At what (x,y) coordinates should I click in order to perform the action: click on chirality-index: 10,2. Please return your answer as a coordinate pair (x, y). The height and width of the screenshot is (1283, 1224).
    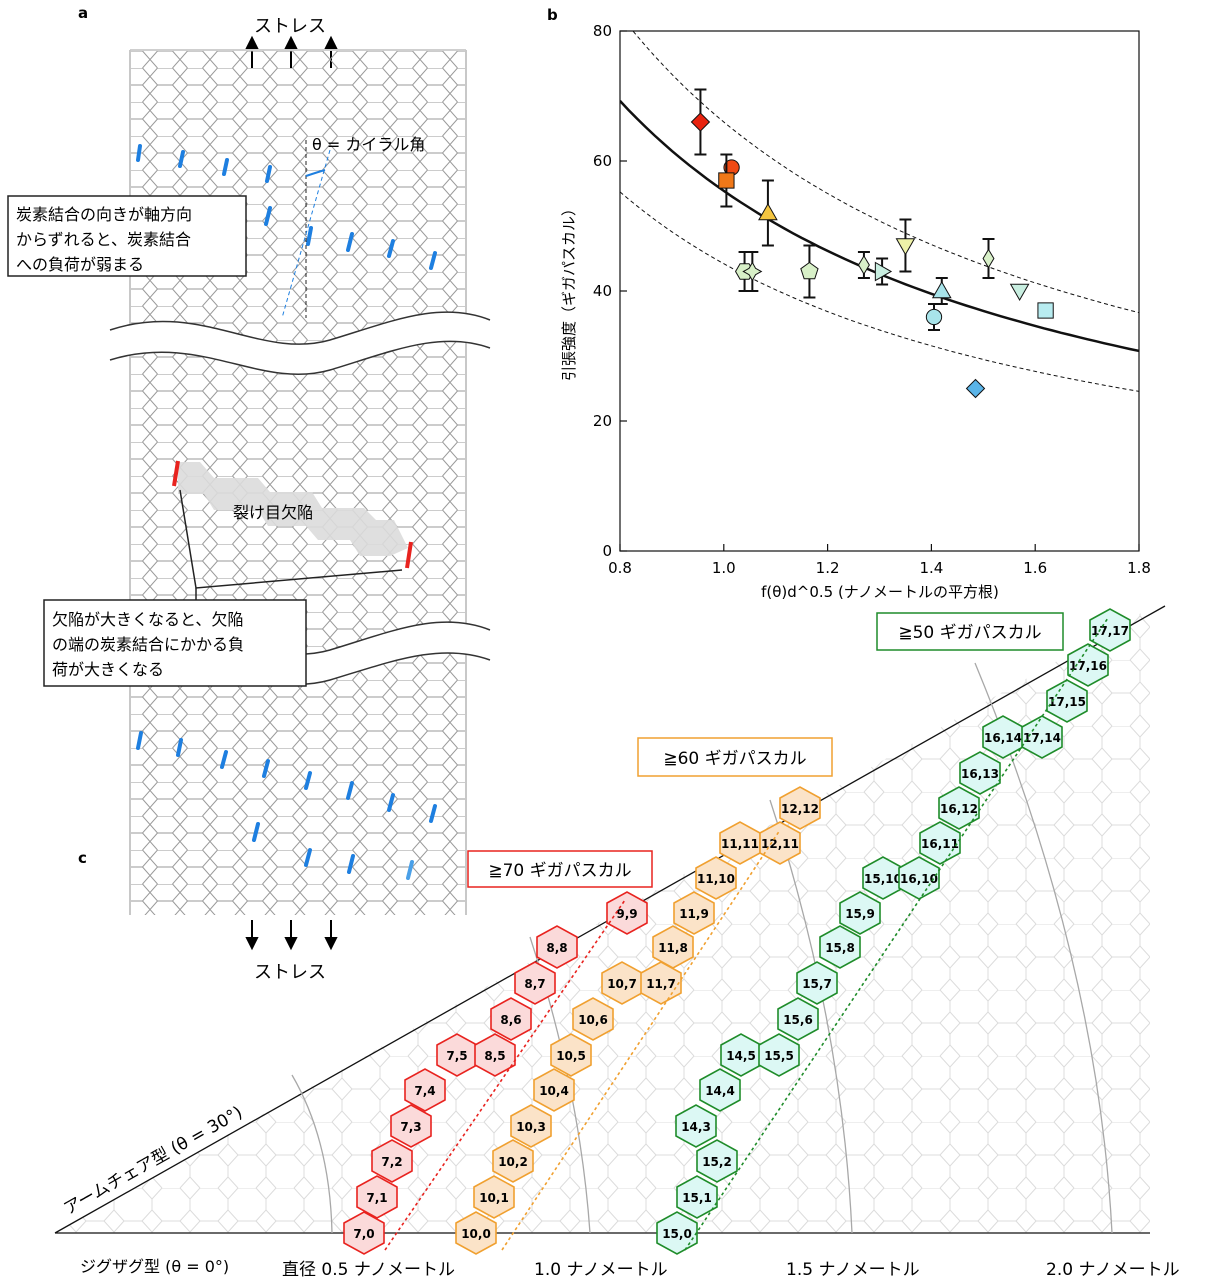
    Looking at the image, I should click on (513, 1162).